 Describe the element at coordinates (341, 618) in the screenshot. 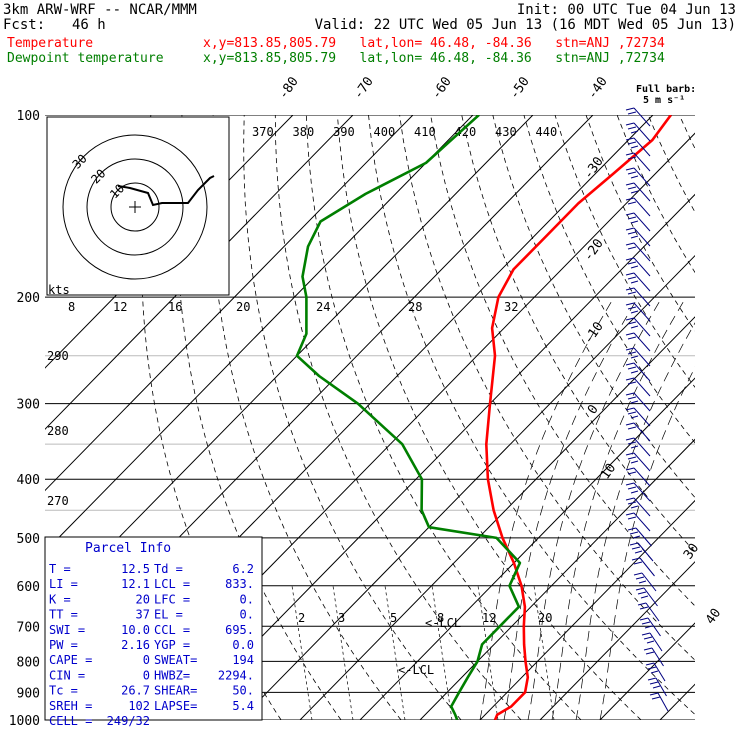

I see `mixing-ratio-label: 3` at that location.